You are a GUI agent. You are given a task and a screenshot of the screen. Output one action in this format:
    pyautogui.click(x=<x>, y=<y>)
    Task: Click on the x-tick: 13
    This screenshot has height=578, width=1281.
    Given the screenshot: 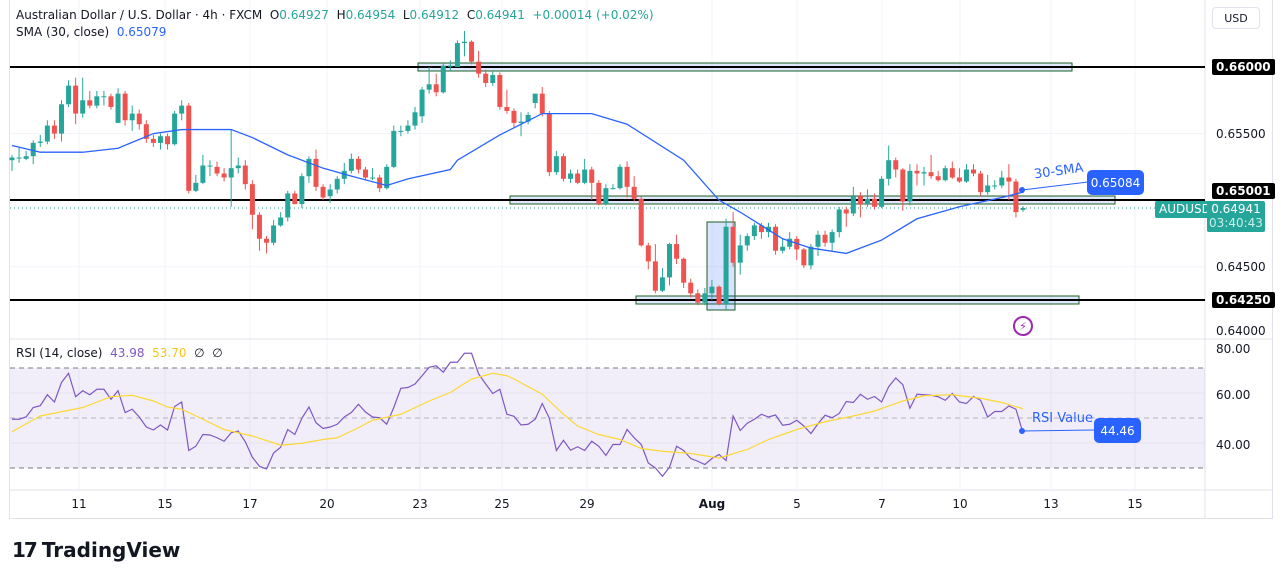 What is the action you would take?
    pyautogui.click(x=1051, y=504)
    